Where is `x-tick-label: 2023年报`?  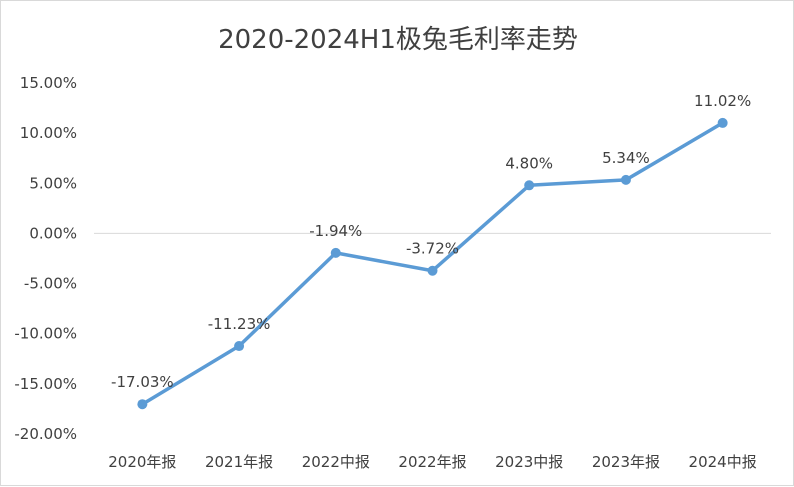 x-tick-label: 2023年报 is located at coordinates (626, 462).